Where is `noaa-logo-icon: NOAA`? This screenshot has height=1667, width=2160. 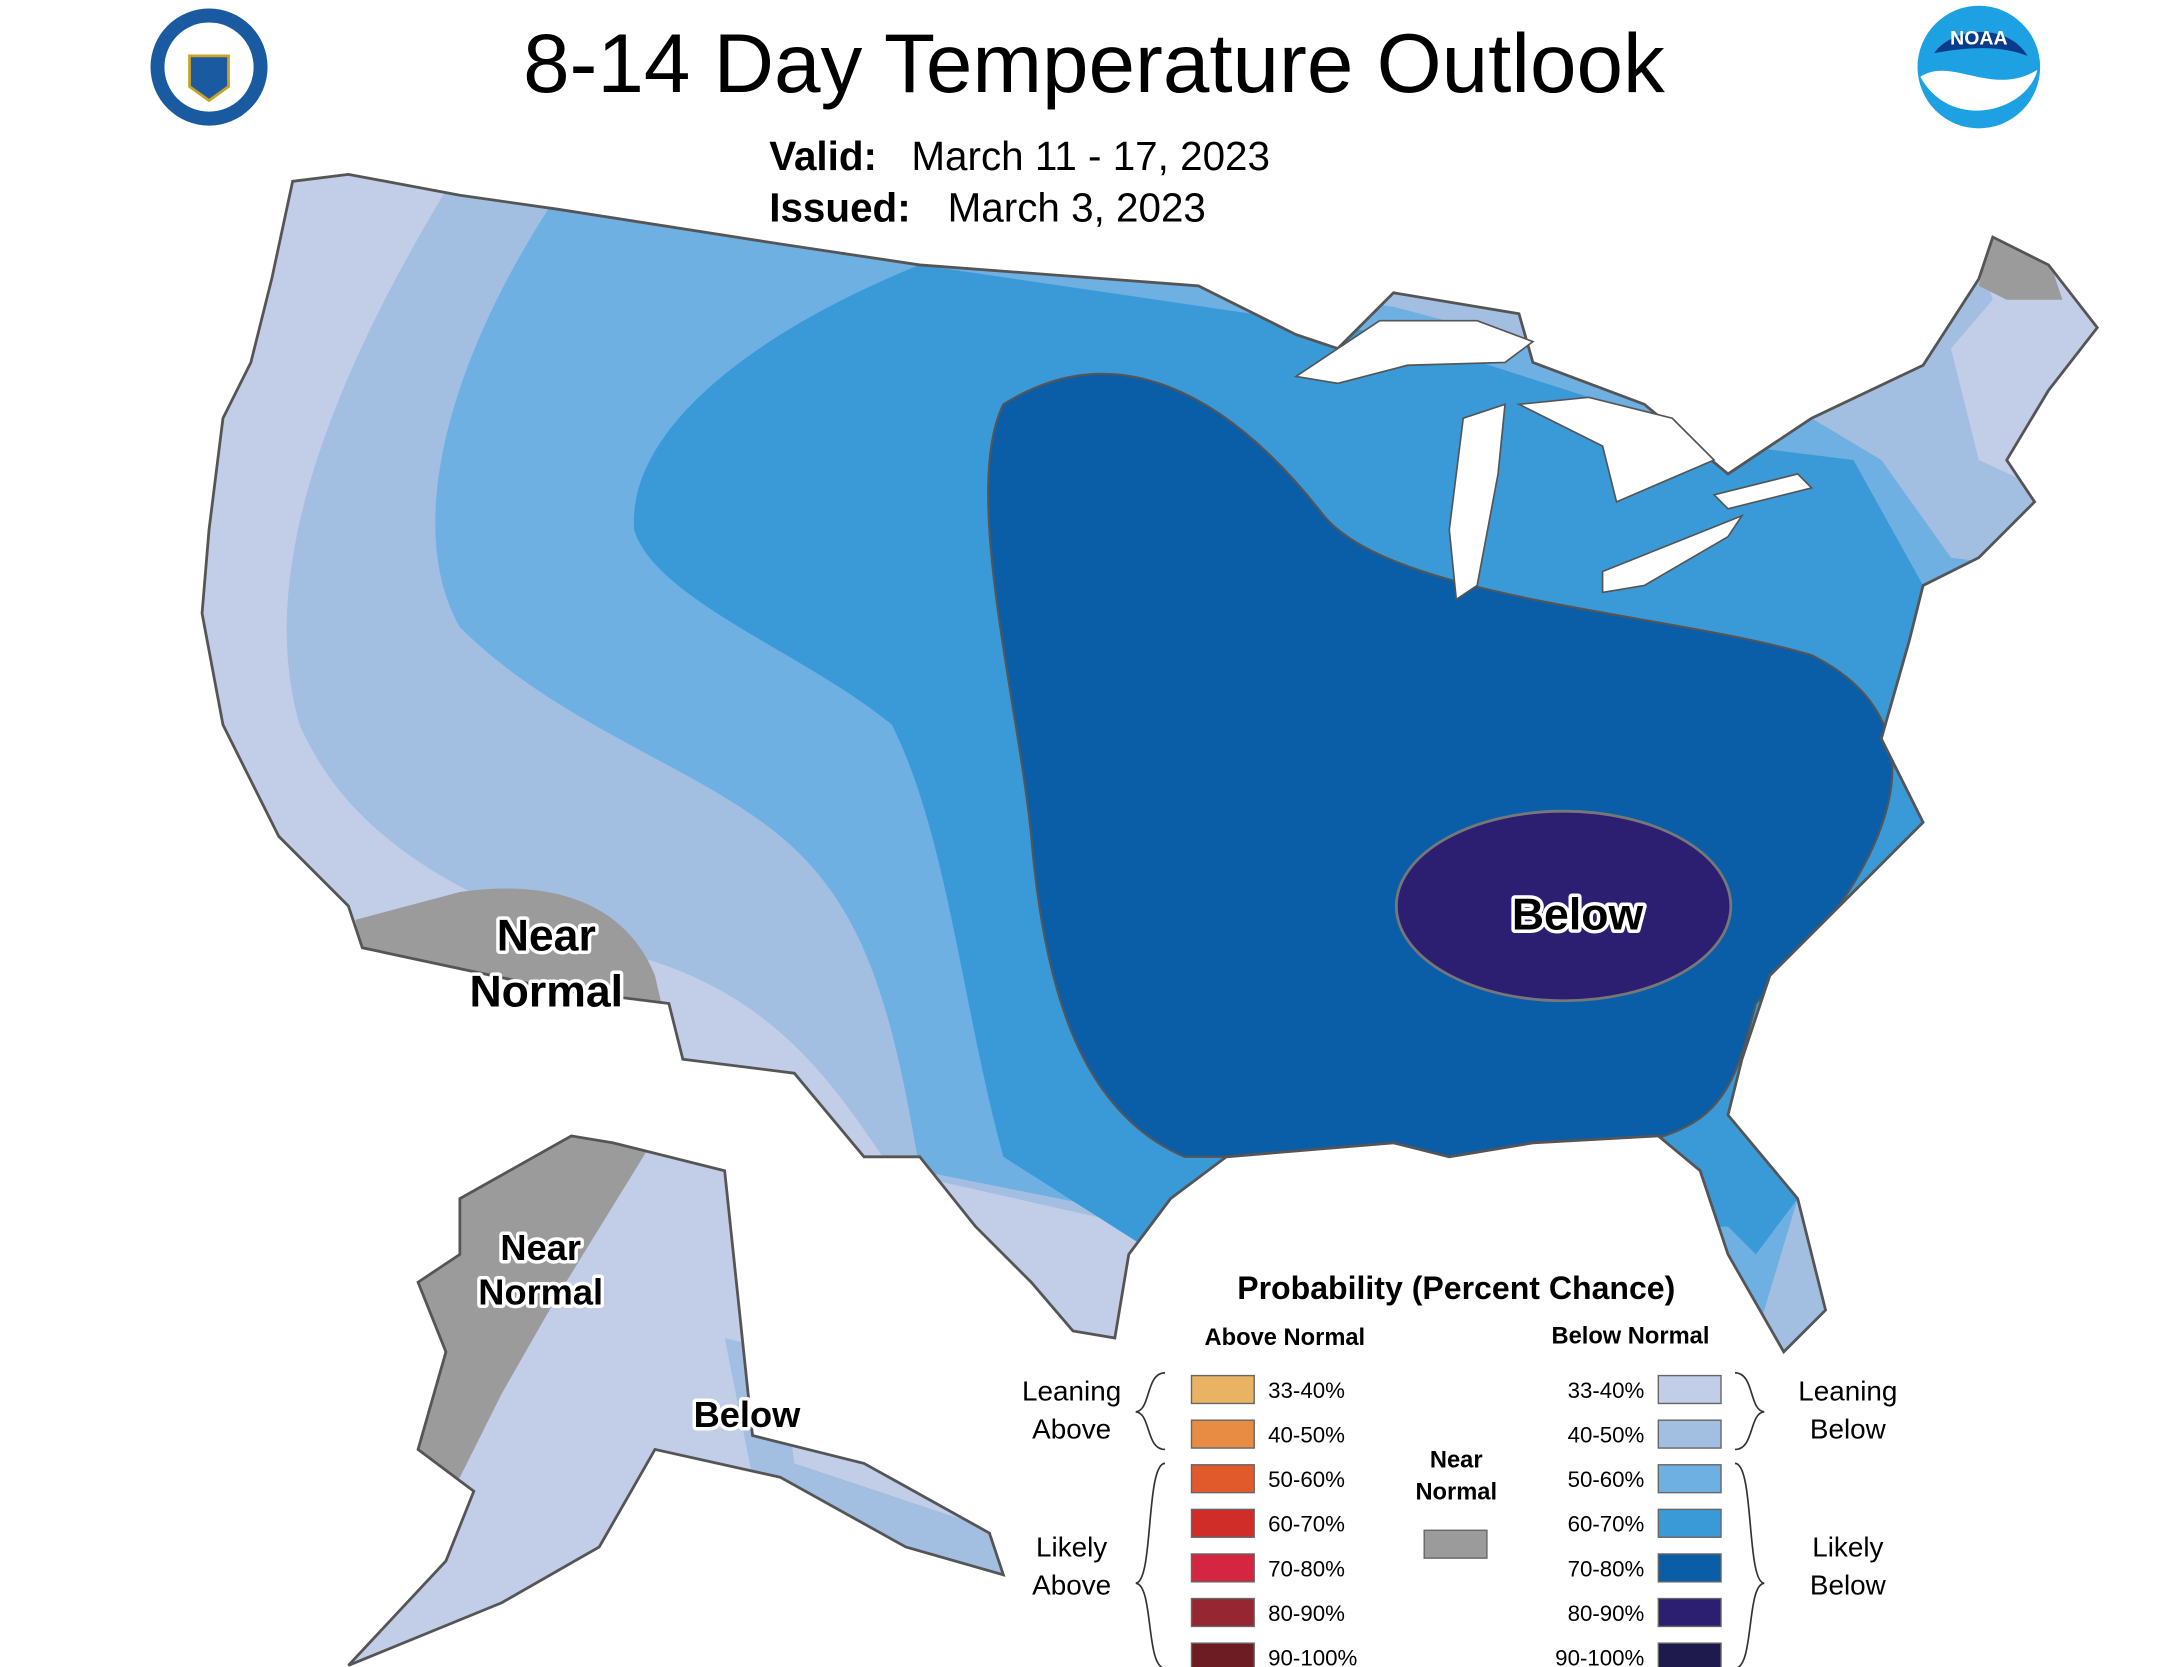 noaa-logo-icon: NOAA is located at coordinates (1979, 67).